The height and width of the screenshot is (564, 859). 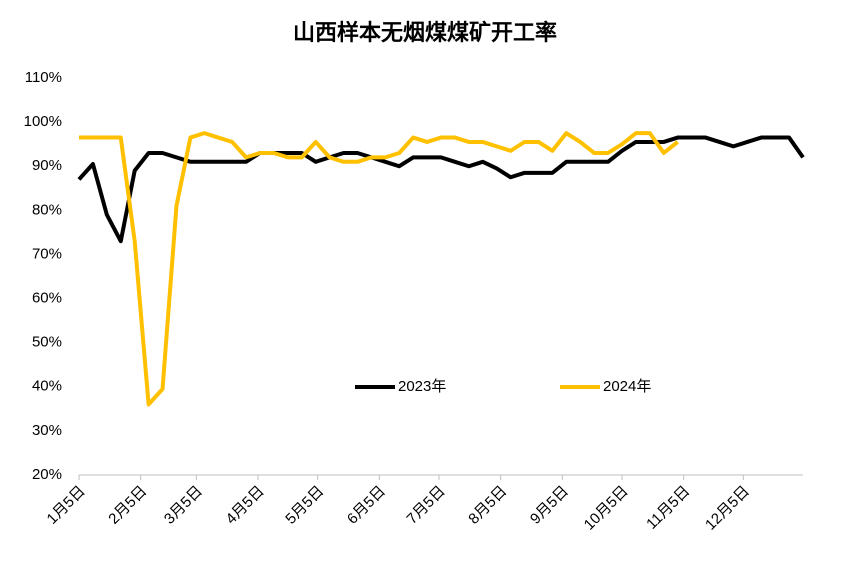 What do you see at coordinates (47, 298) in the screenshot?
I see `y-tick-label: 60%` at bounding box center [47, 298].